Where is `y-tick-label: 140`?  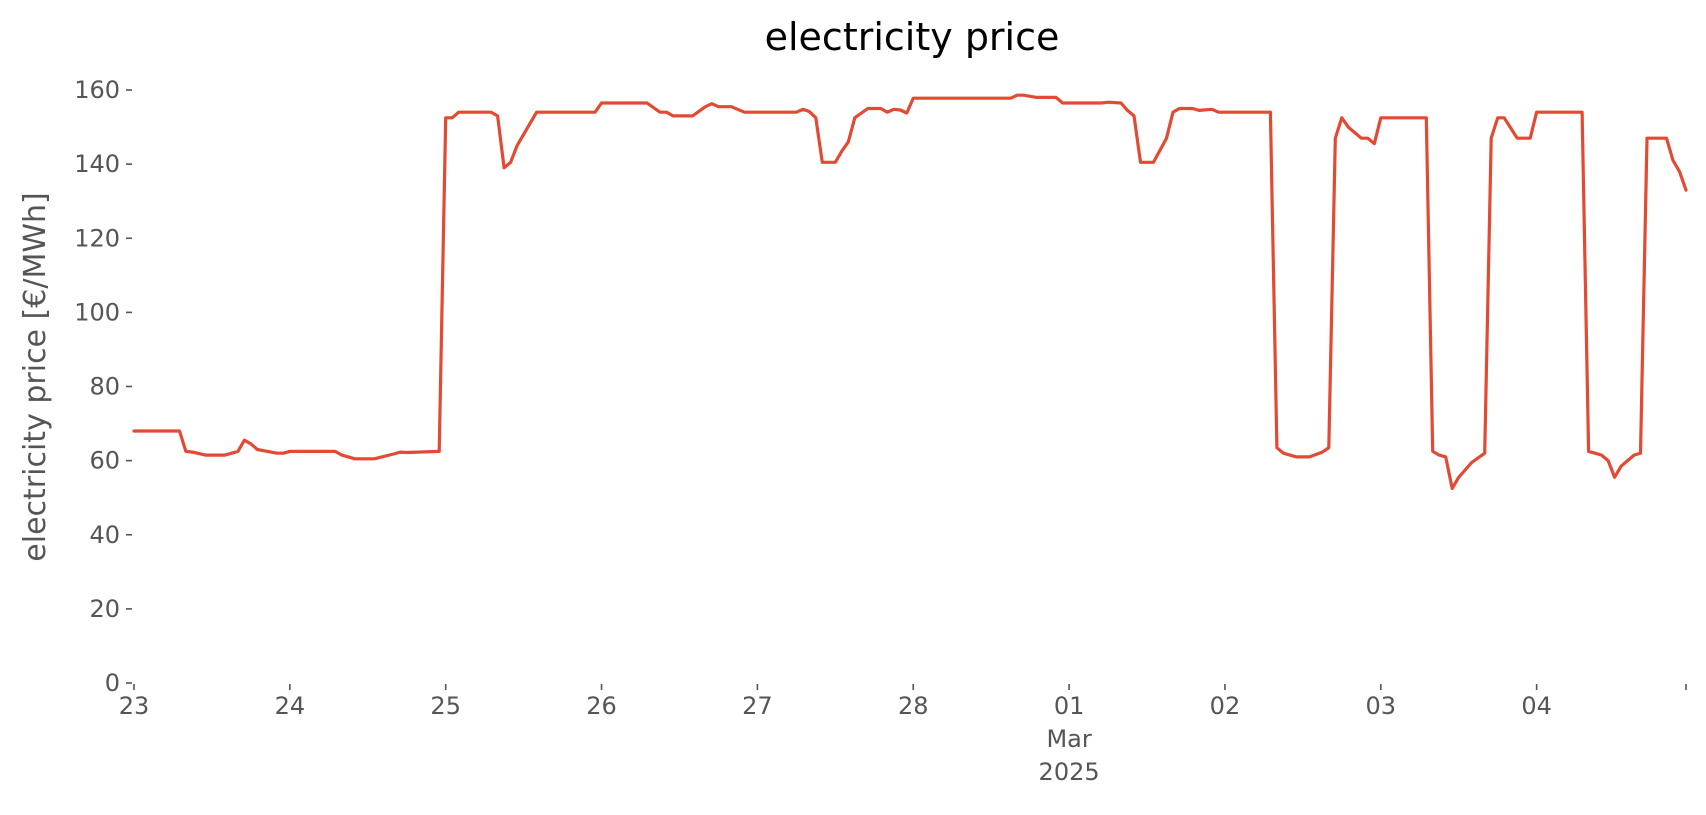
y-tick-label: 140 is located at coordinates (97, 164).